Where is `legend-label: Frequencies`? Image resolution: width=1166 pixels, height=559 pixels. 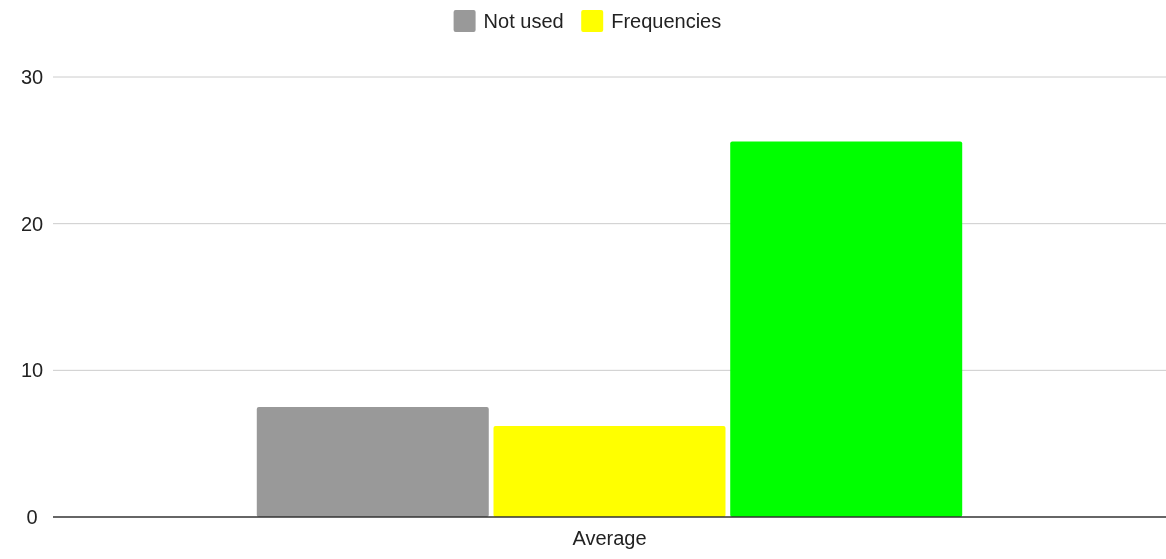 legend-label: Frequencies is located at coordinates (666, 21).